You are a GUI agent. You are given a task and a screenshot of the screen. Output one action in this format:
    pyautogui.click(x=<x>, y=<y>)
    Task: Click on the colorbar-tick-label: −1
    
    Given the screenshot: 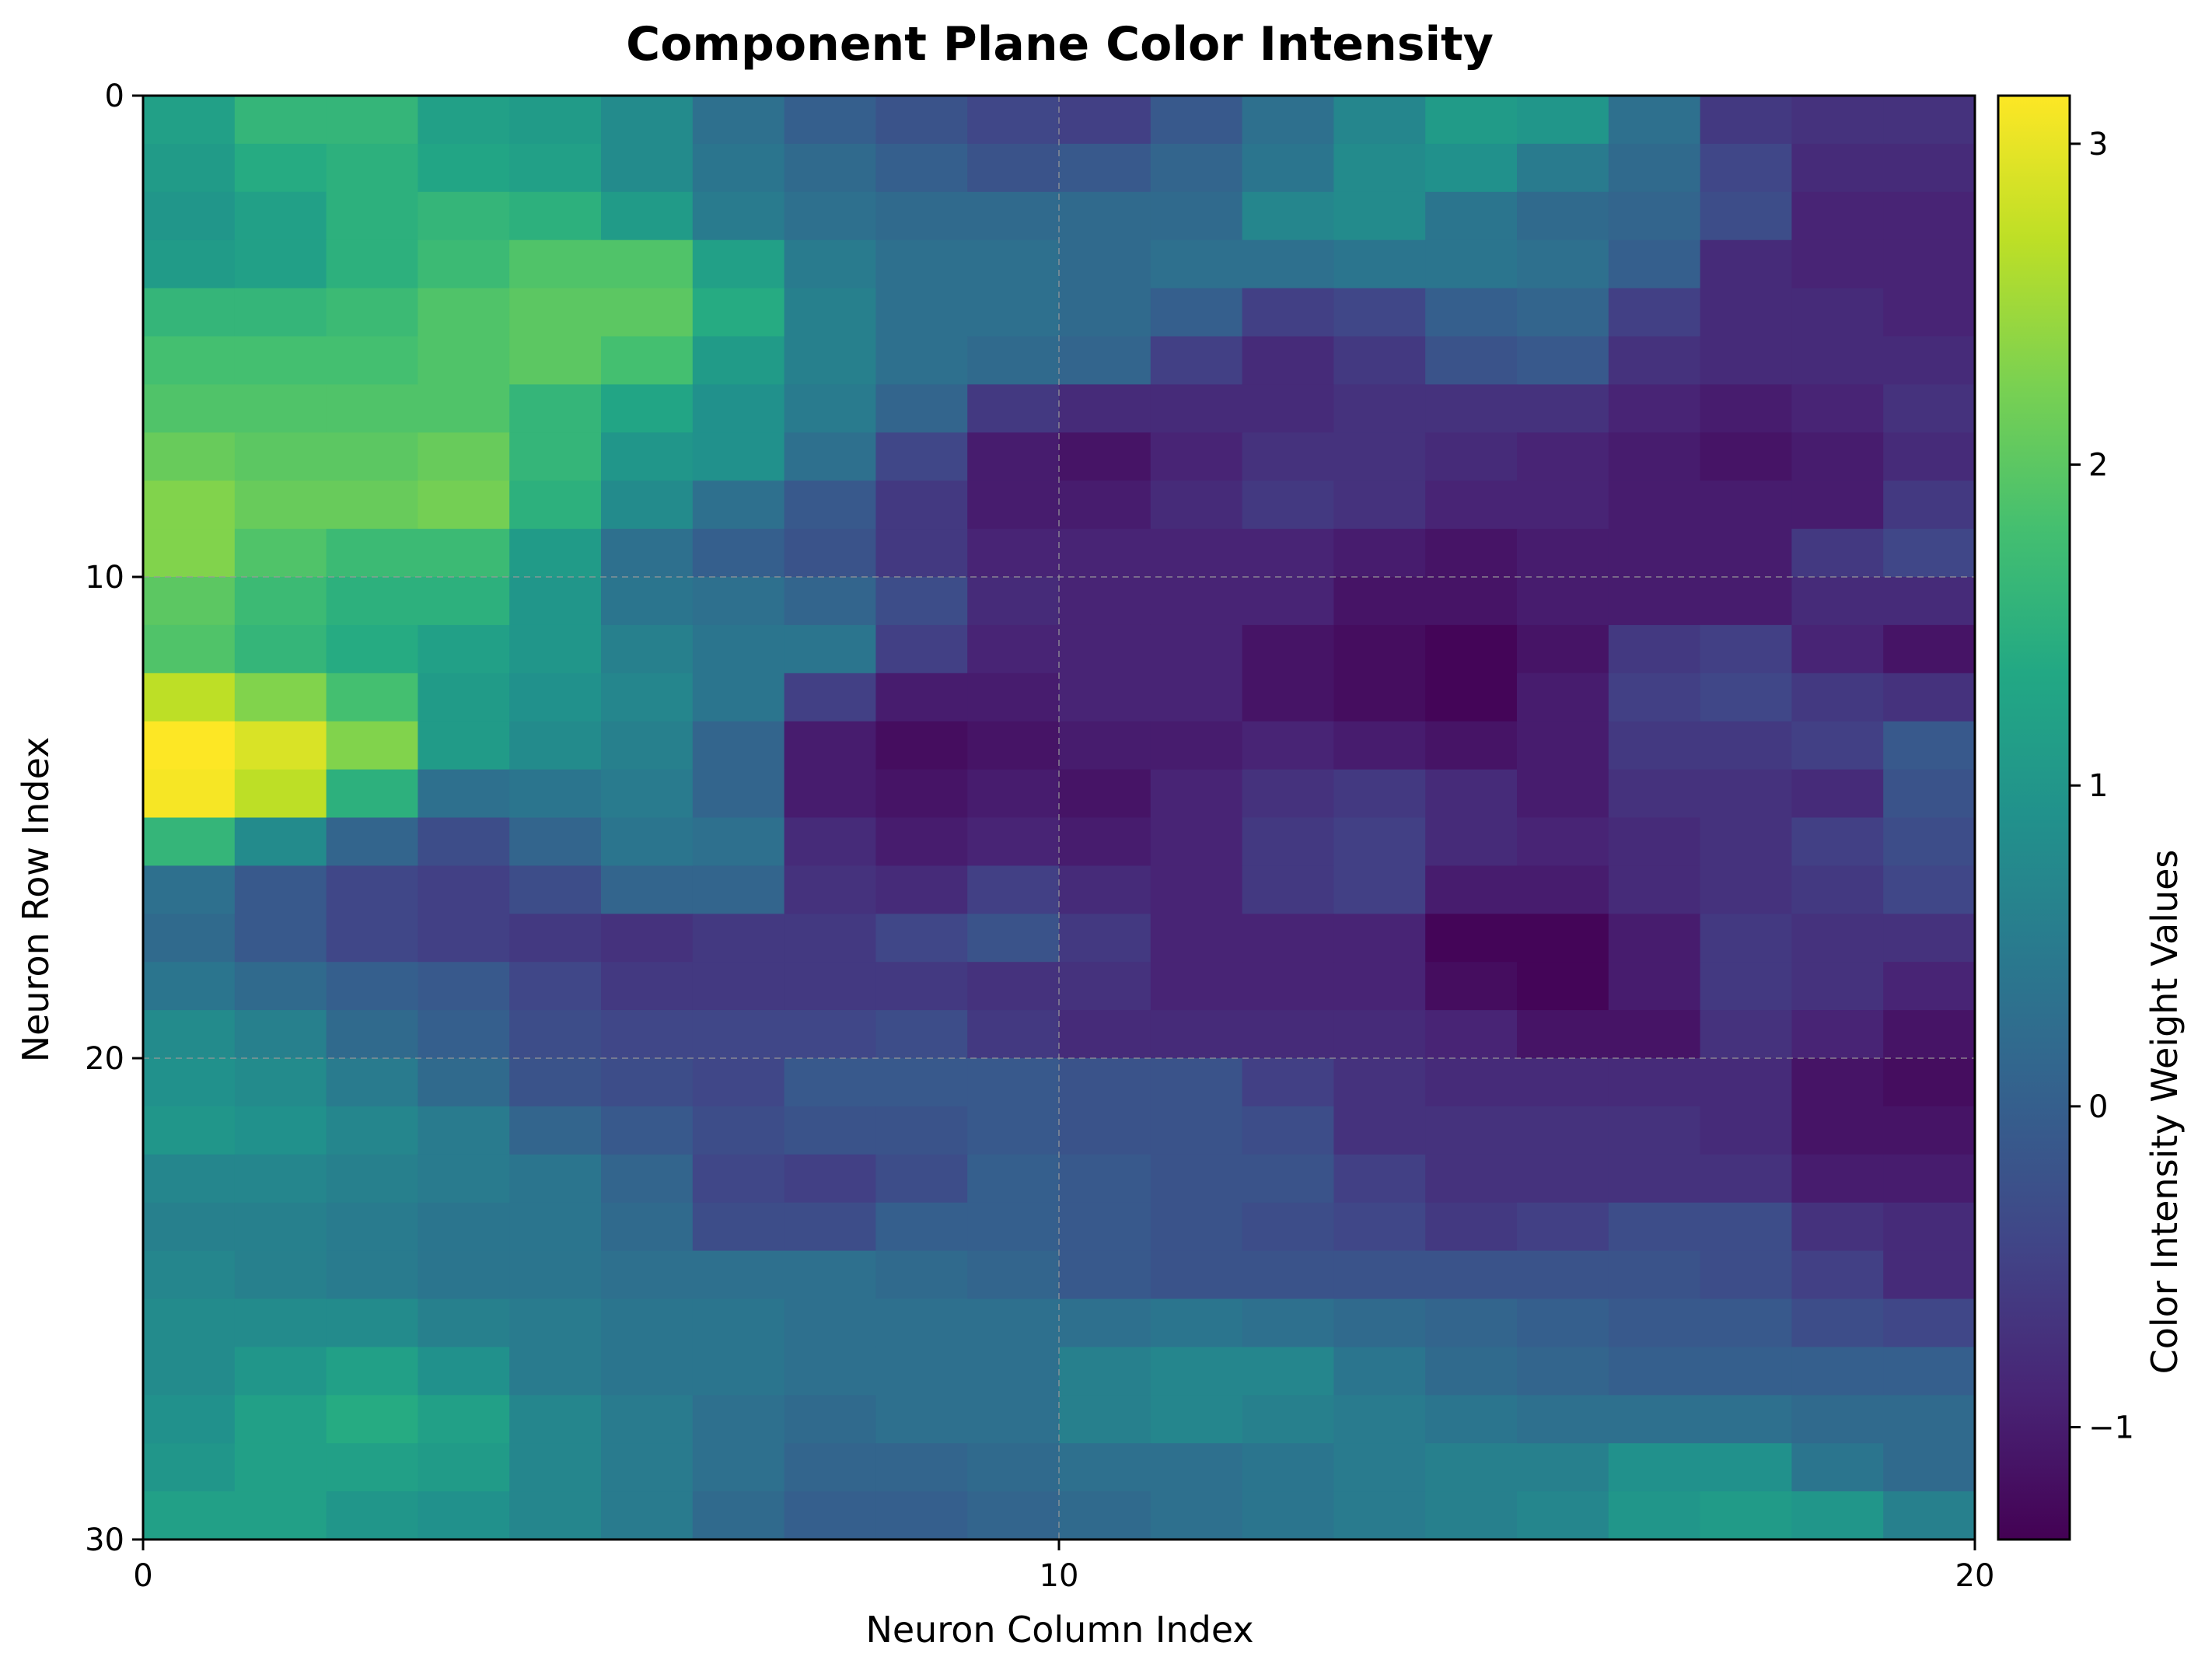 What is the action you would take?
    pyautogui.click(x=2111, y=1428)
    